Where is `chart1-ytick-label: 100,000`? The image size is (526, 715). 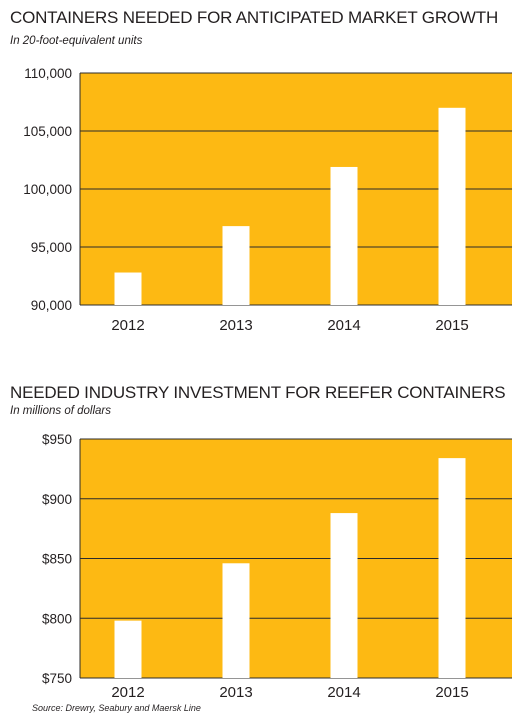
chart1-ytick-label: 100,000 is located at coordinates (47, 189).